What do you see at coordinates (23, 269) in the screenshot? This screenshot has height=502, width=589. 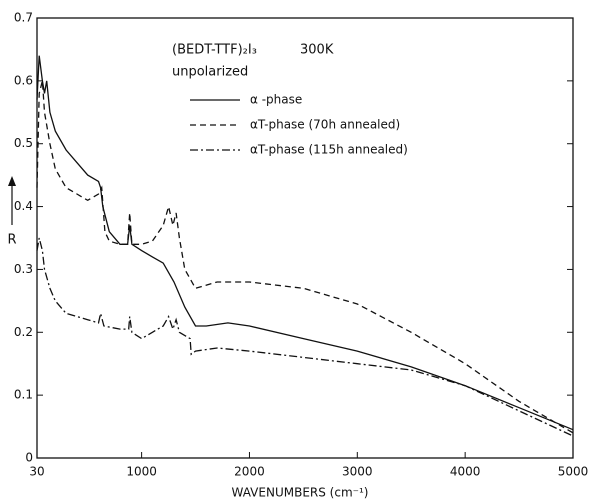 I see `y-tick-label: 0.3` at bounding box center [23, 269].